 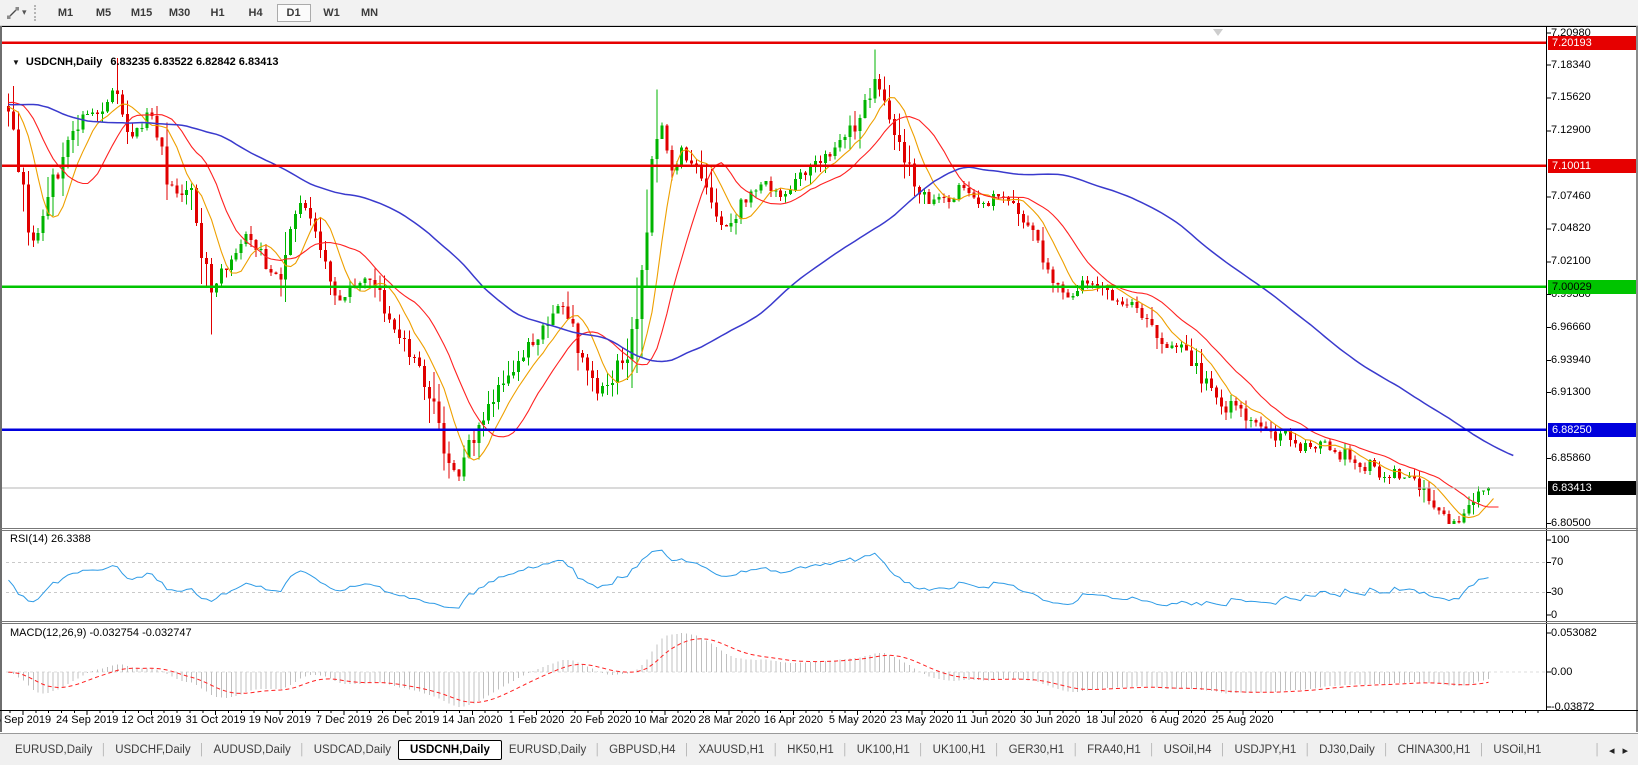 What do you see at coordinates (1571, 327) in the screenshot?
I see `price-axis-label: 6.96660` at bounding box center [1571, 327].